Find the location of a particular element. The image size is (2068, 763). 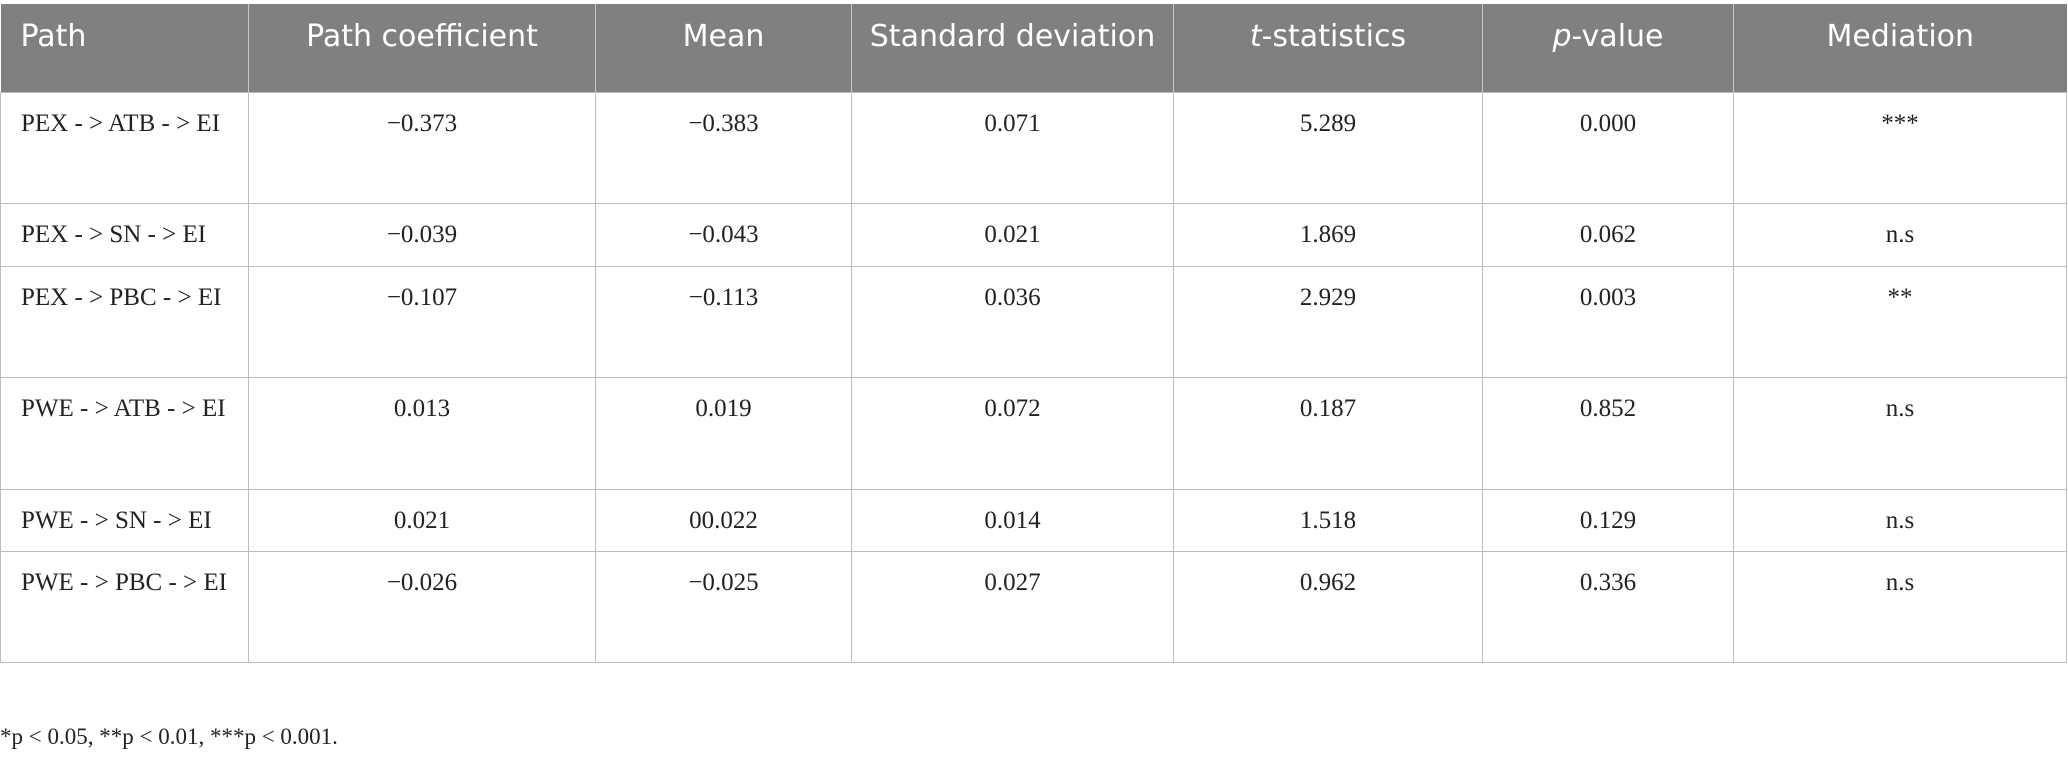

header-text: Standard deviation is located at coordinates (1012, 36).